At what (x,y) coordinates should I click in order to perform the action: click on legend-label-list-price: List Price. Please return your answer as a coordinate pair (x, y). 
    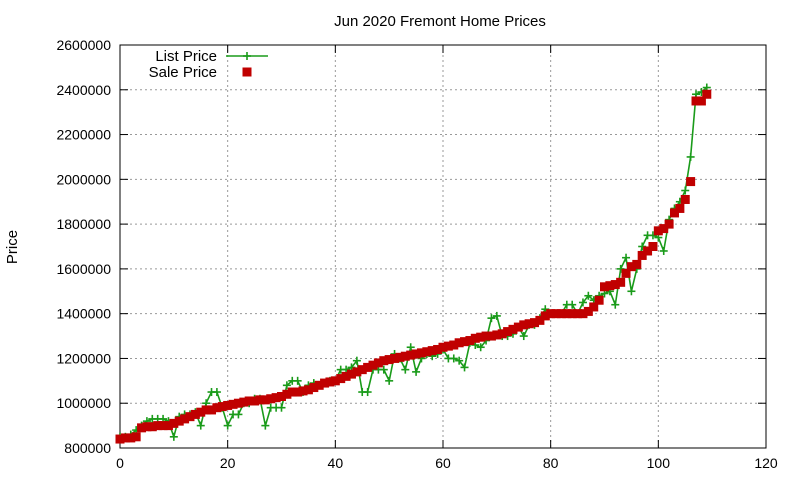
    Looking at the image, I should click on (186, 56).